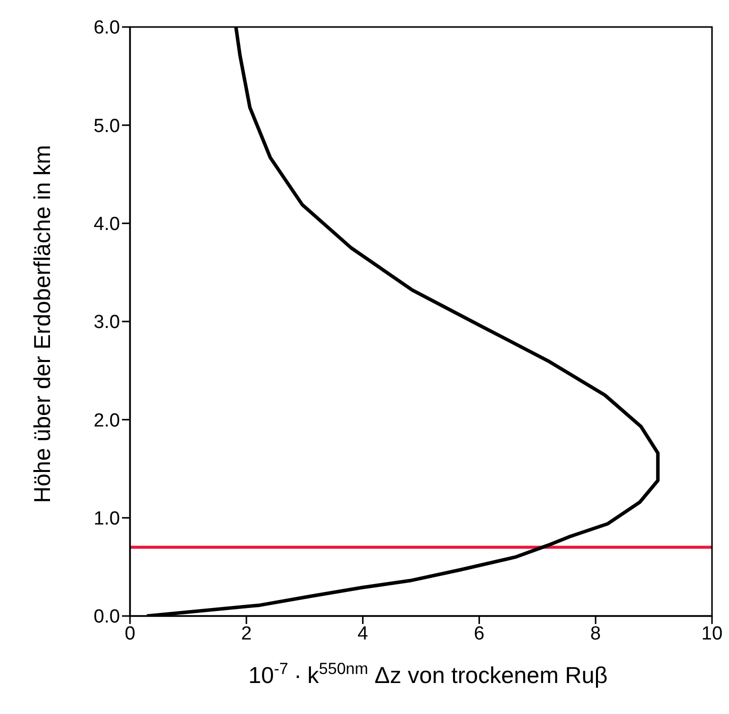 This screenshot has height=714, width=729. What do you see at coordinates (107, 519) in the screenshot?
I see `y-tick-label: 1.0` at bounding box center [107, 519].